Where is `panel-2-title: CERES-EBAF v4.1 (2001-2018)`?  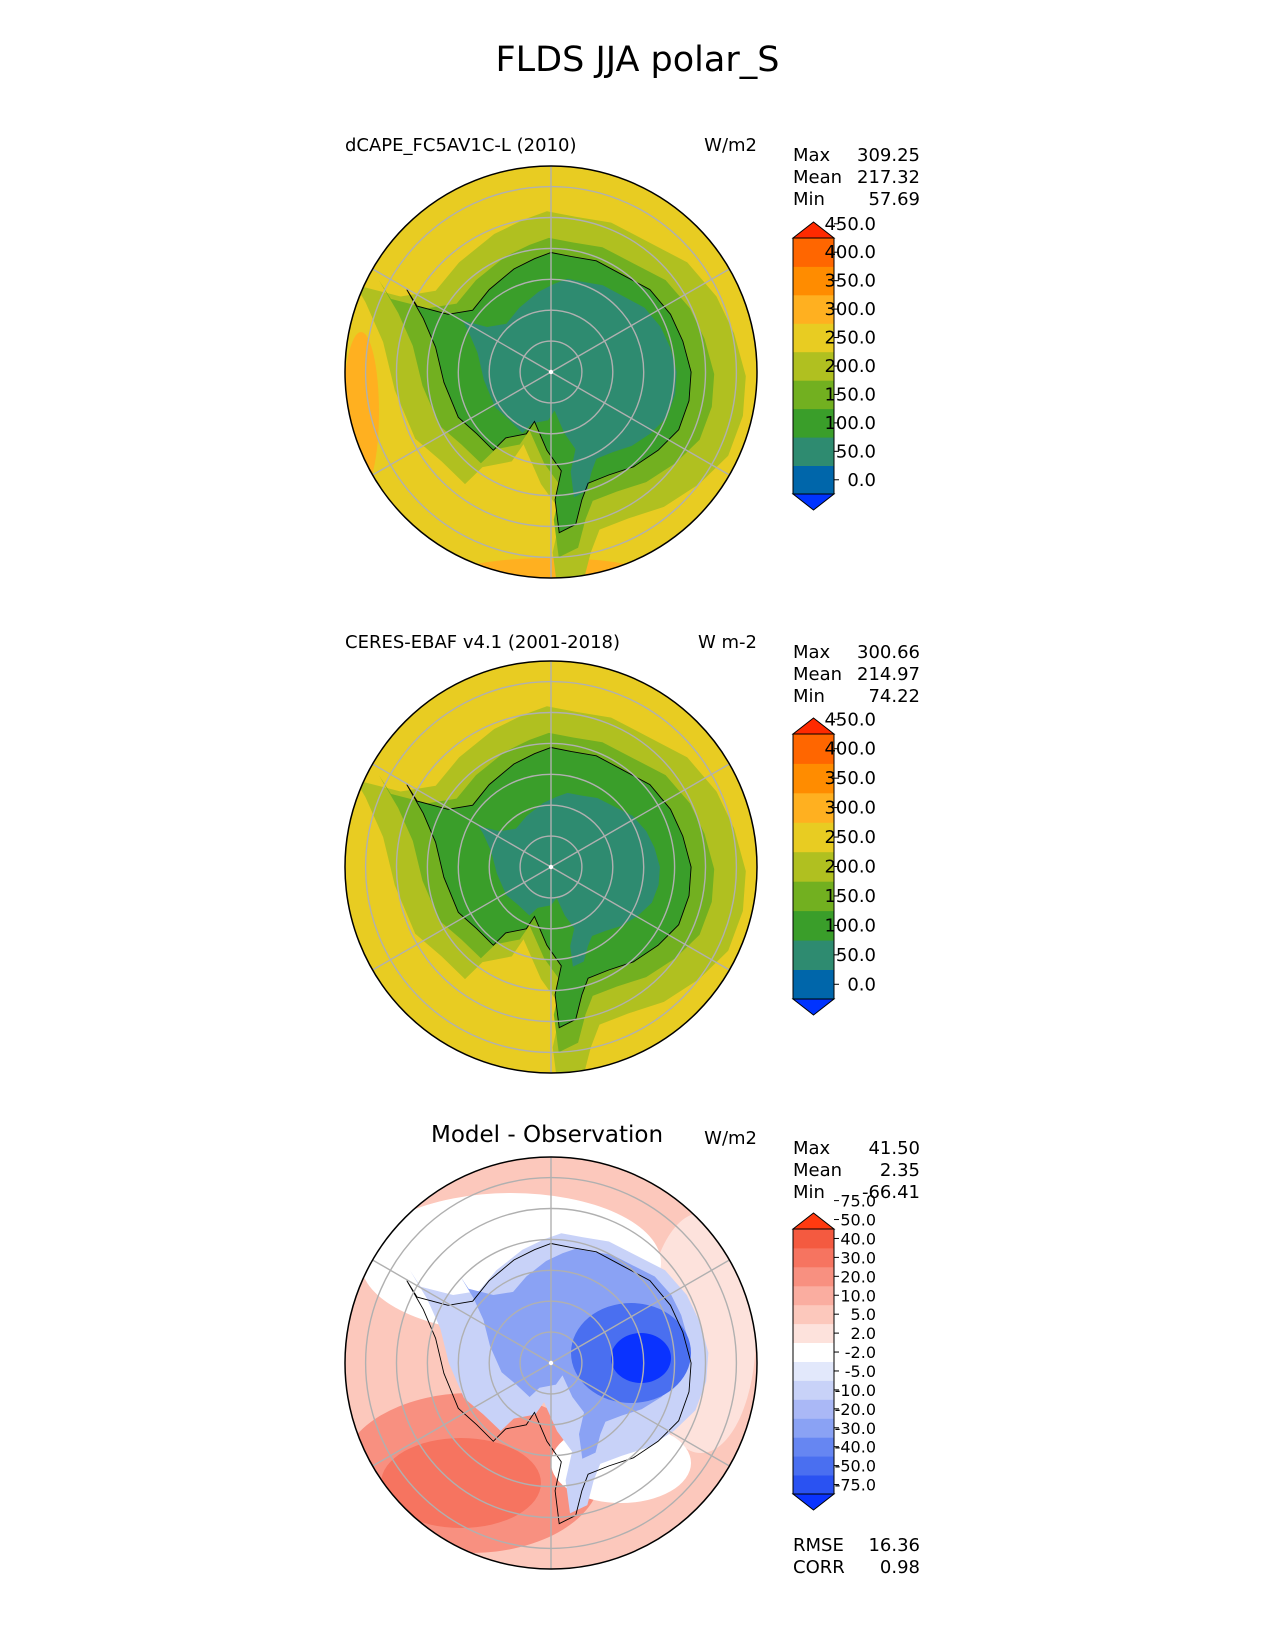 panel-2-title: CERES-EBAF v4.1 (2001-2018) is located at coordinates (483, 642).